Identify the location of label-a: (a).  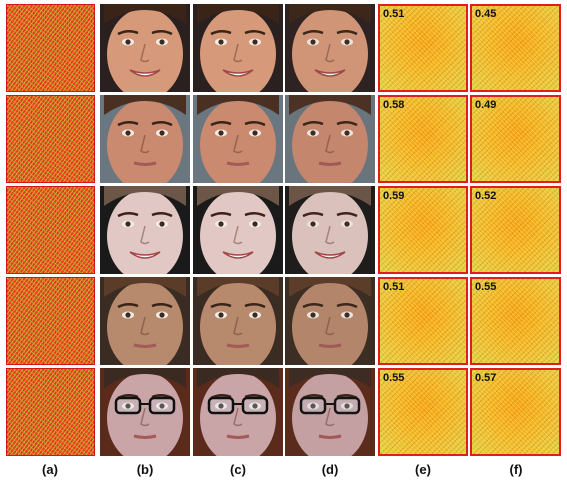
(50, 469).